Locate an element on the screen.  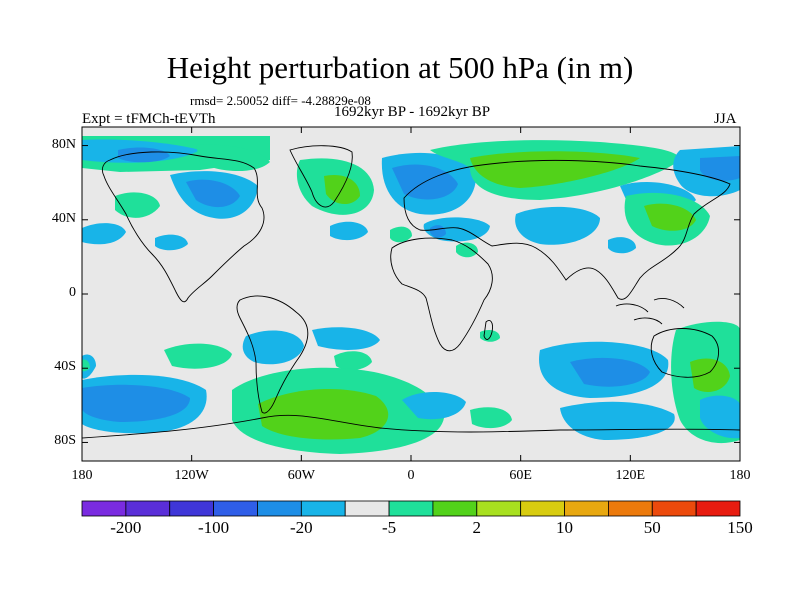
colorbar-label: 150 is located at coordinates (740, 527).